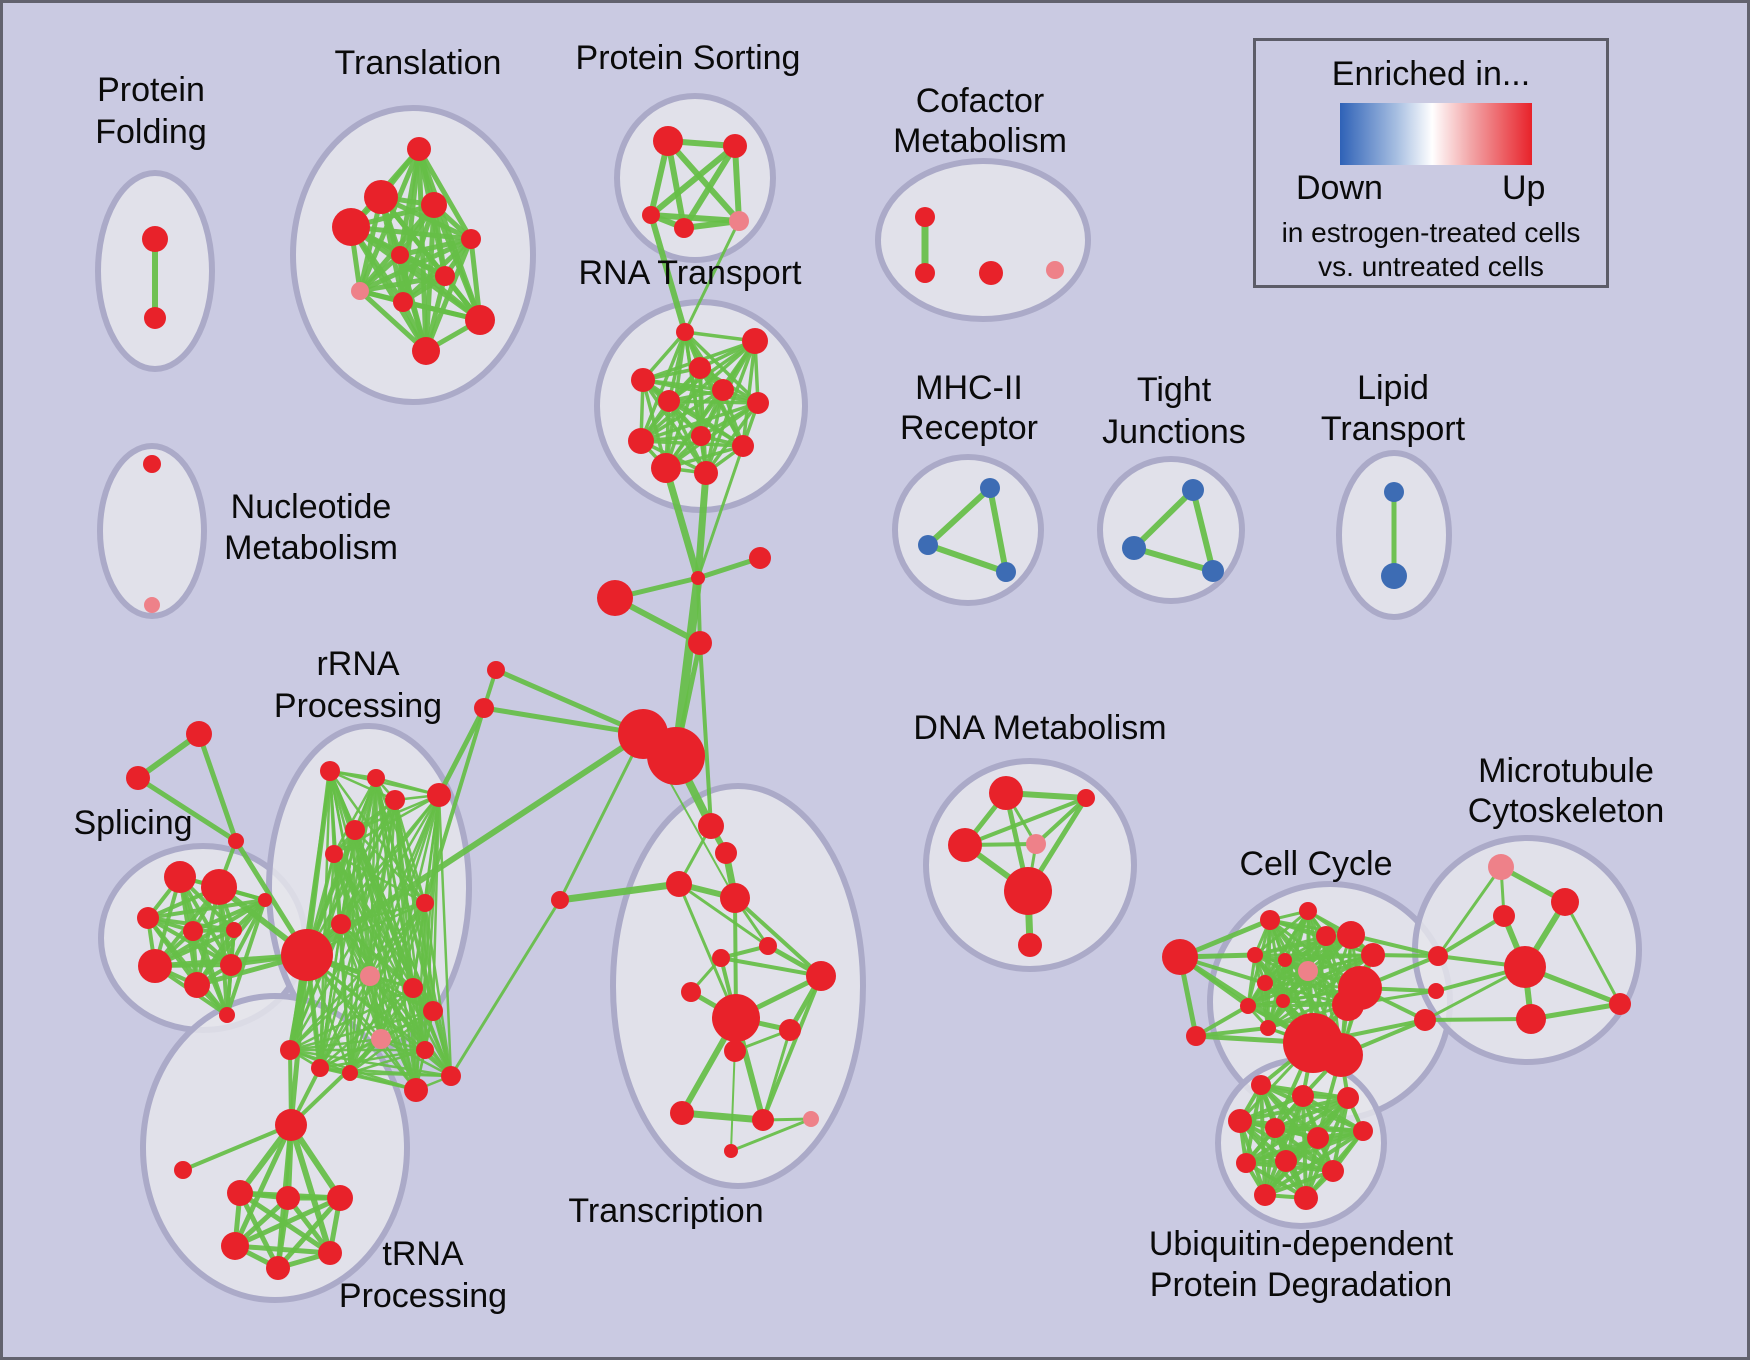  I want to click on cluster-ellipse-cofactor_metabolism, so click(983, 240).